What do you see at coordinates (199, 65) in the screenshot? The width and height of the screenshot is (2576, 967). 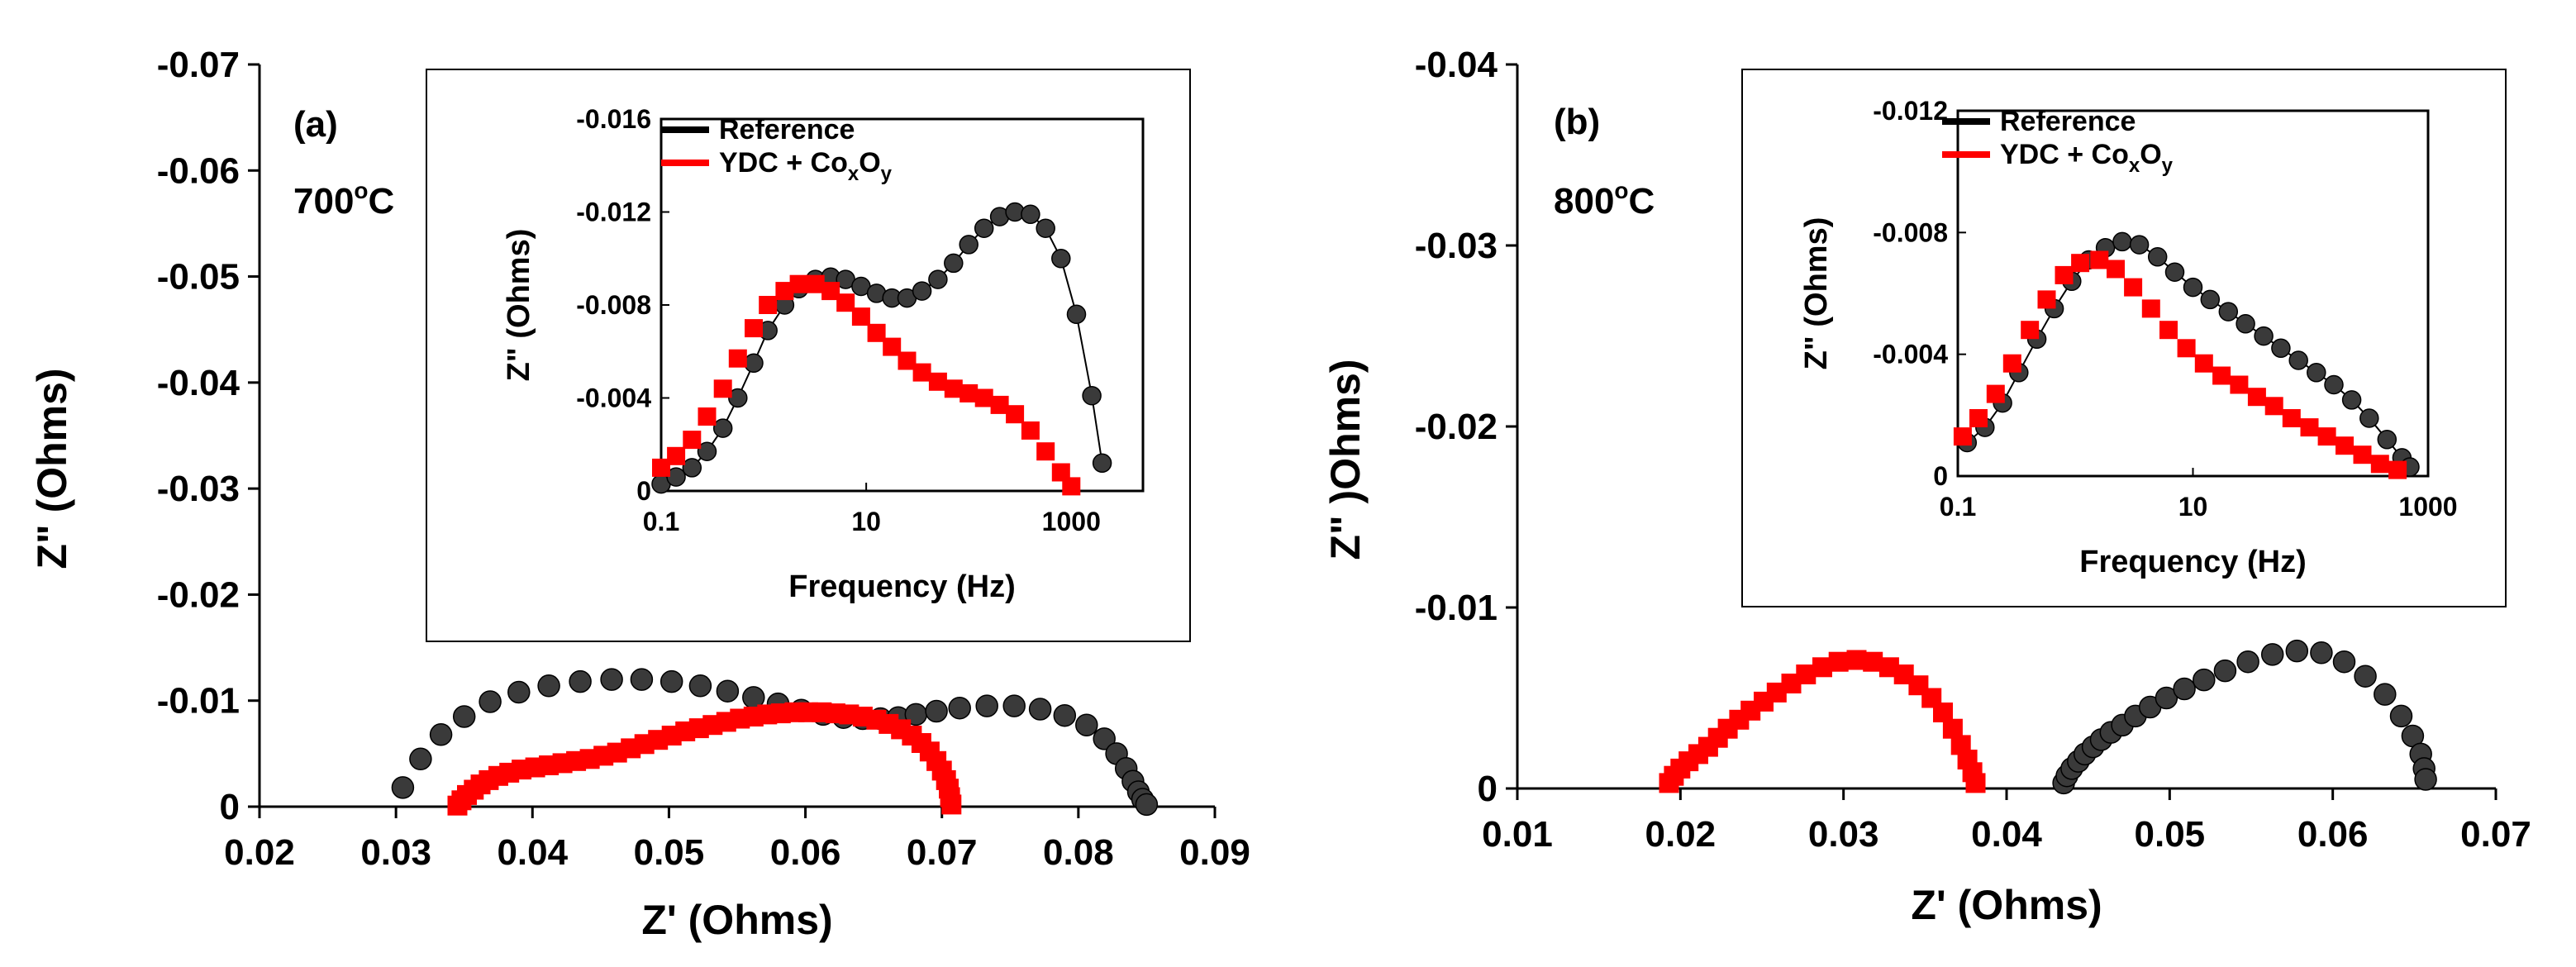 I see `y-tick-label: -0.07` at bounding box center [199, 65].